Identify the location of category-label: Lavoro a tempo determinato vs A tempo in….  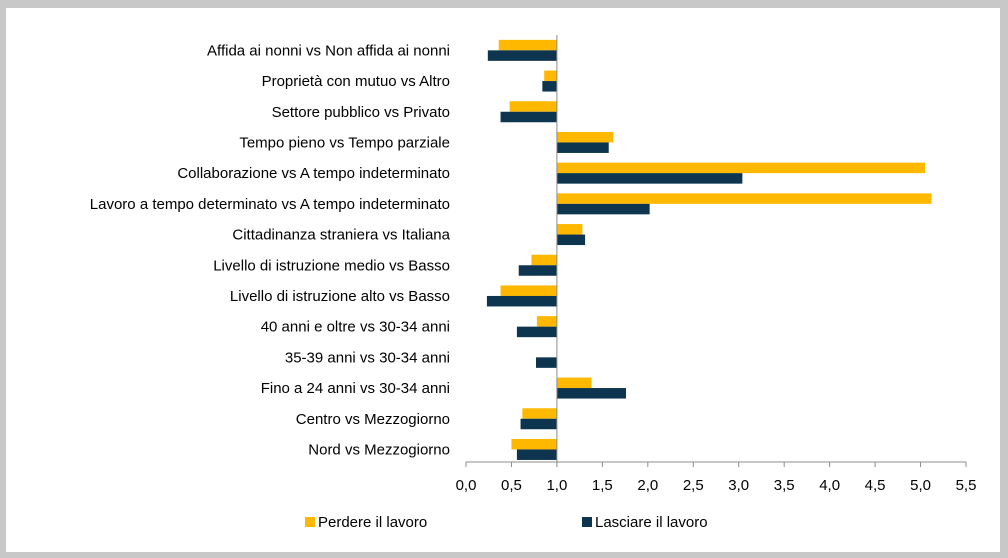
(270, 204).